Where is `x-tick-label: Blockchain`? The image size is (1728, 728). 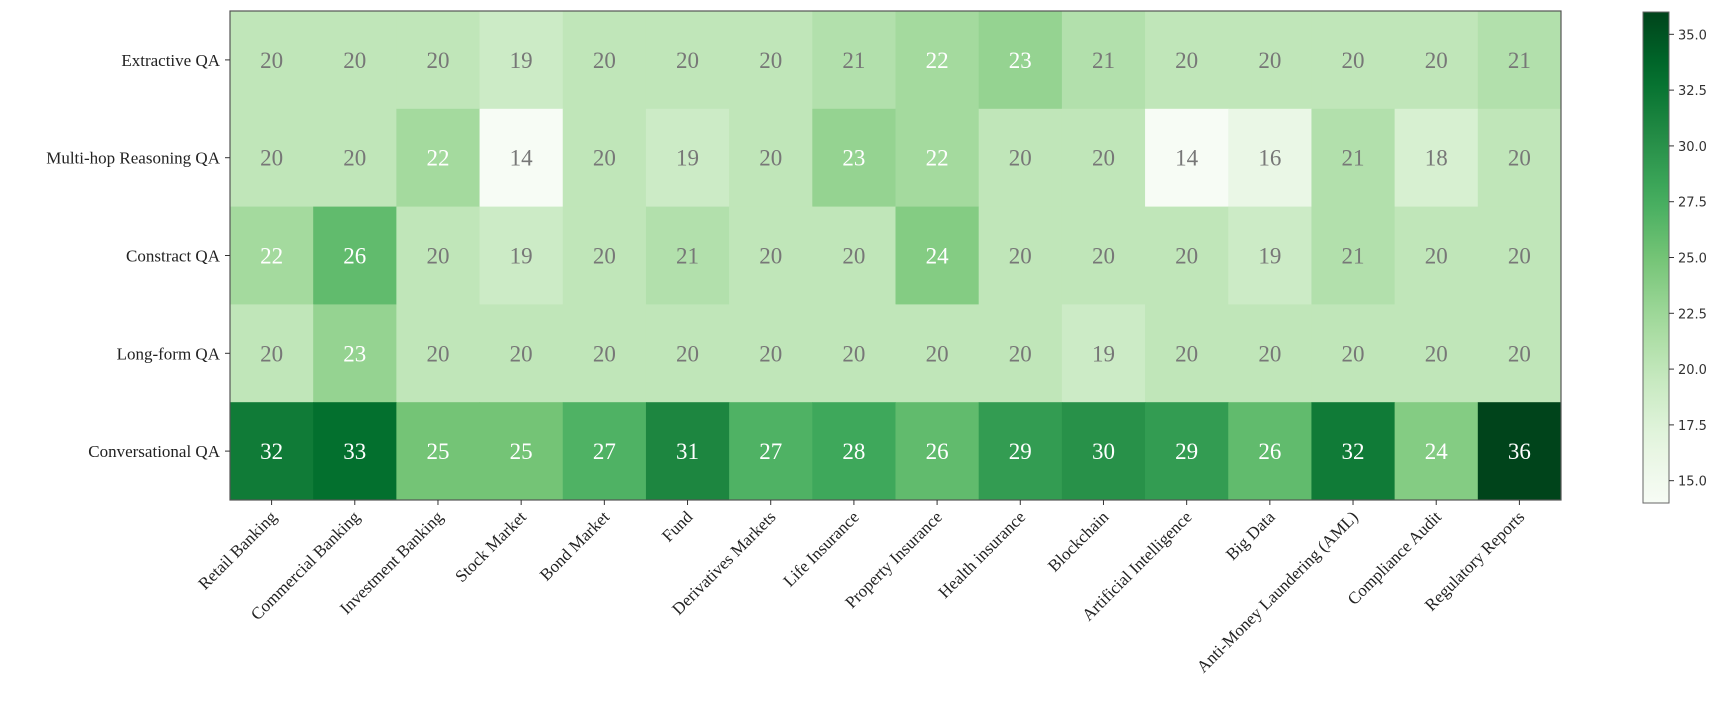
x-tick-label: Blockchain is located at coordinates (1078, 541).